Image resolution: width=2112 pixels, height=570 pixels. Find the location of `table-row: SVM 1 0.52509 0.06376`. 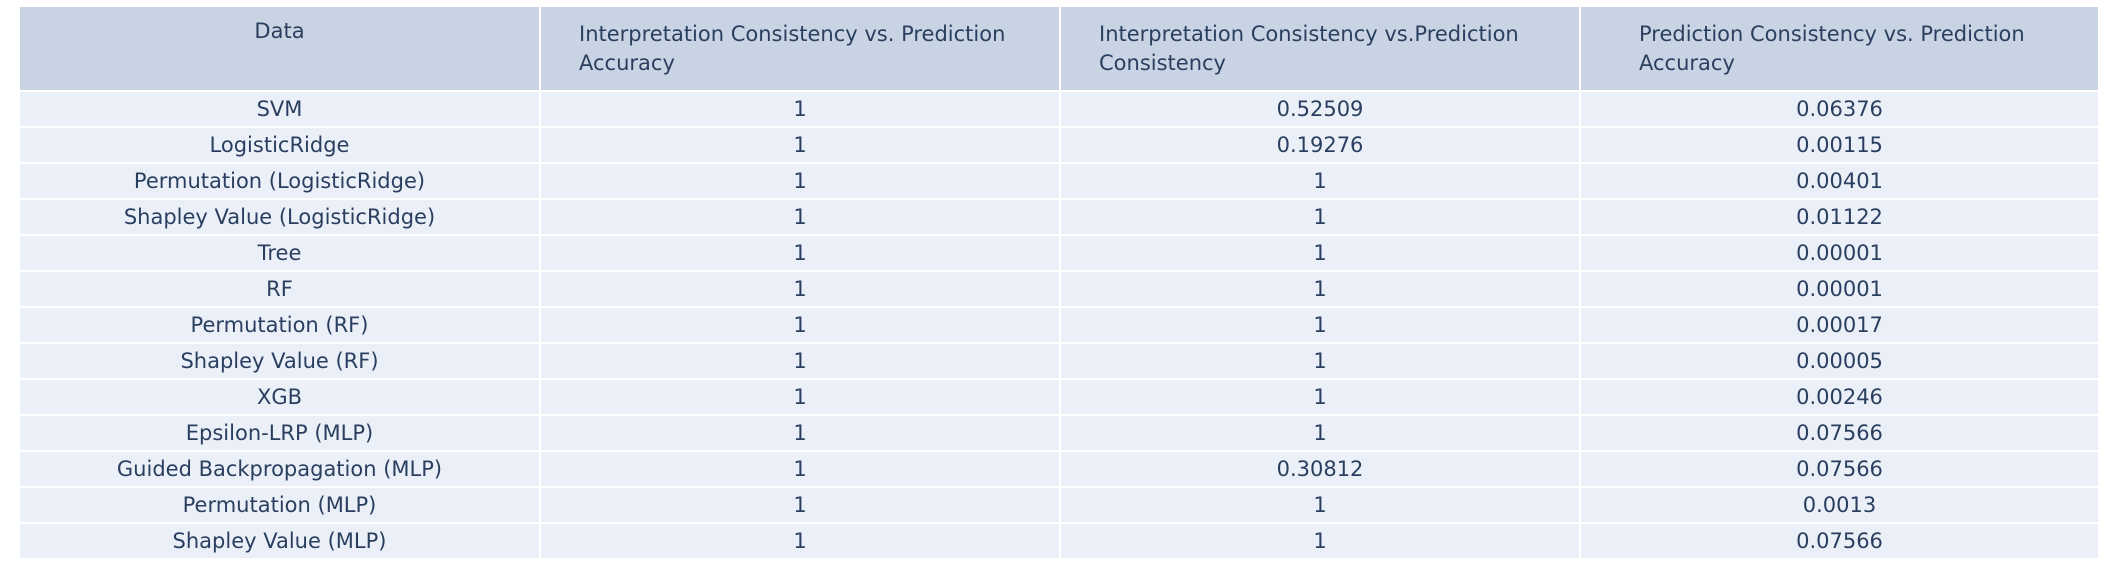

table-row: SVM 1 0.52509 0.06376 is located at coordinates (1059, 109).